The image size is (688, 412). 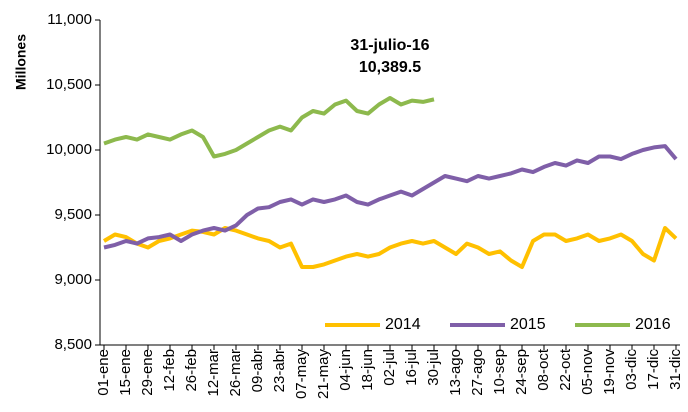 I want to click on annotation: 10,389.5, so click(x=390, y=67).